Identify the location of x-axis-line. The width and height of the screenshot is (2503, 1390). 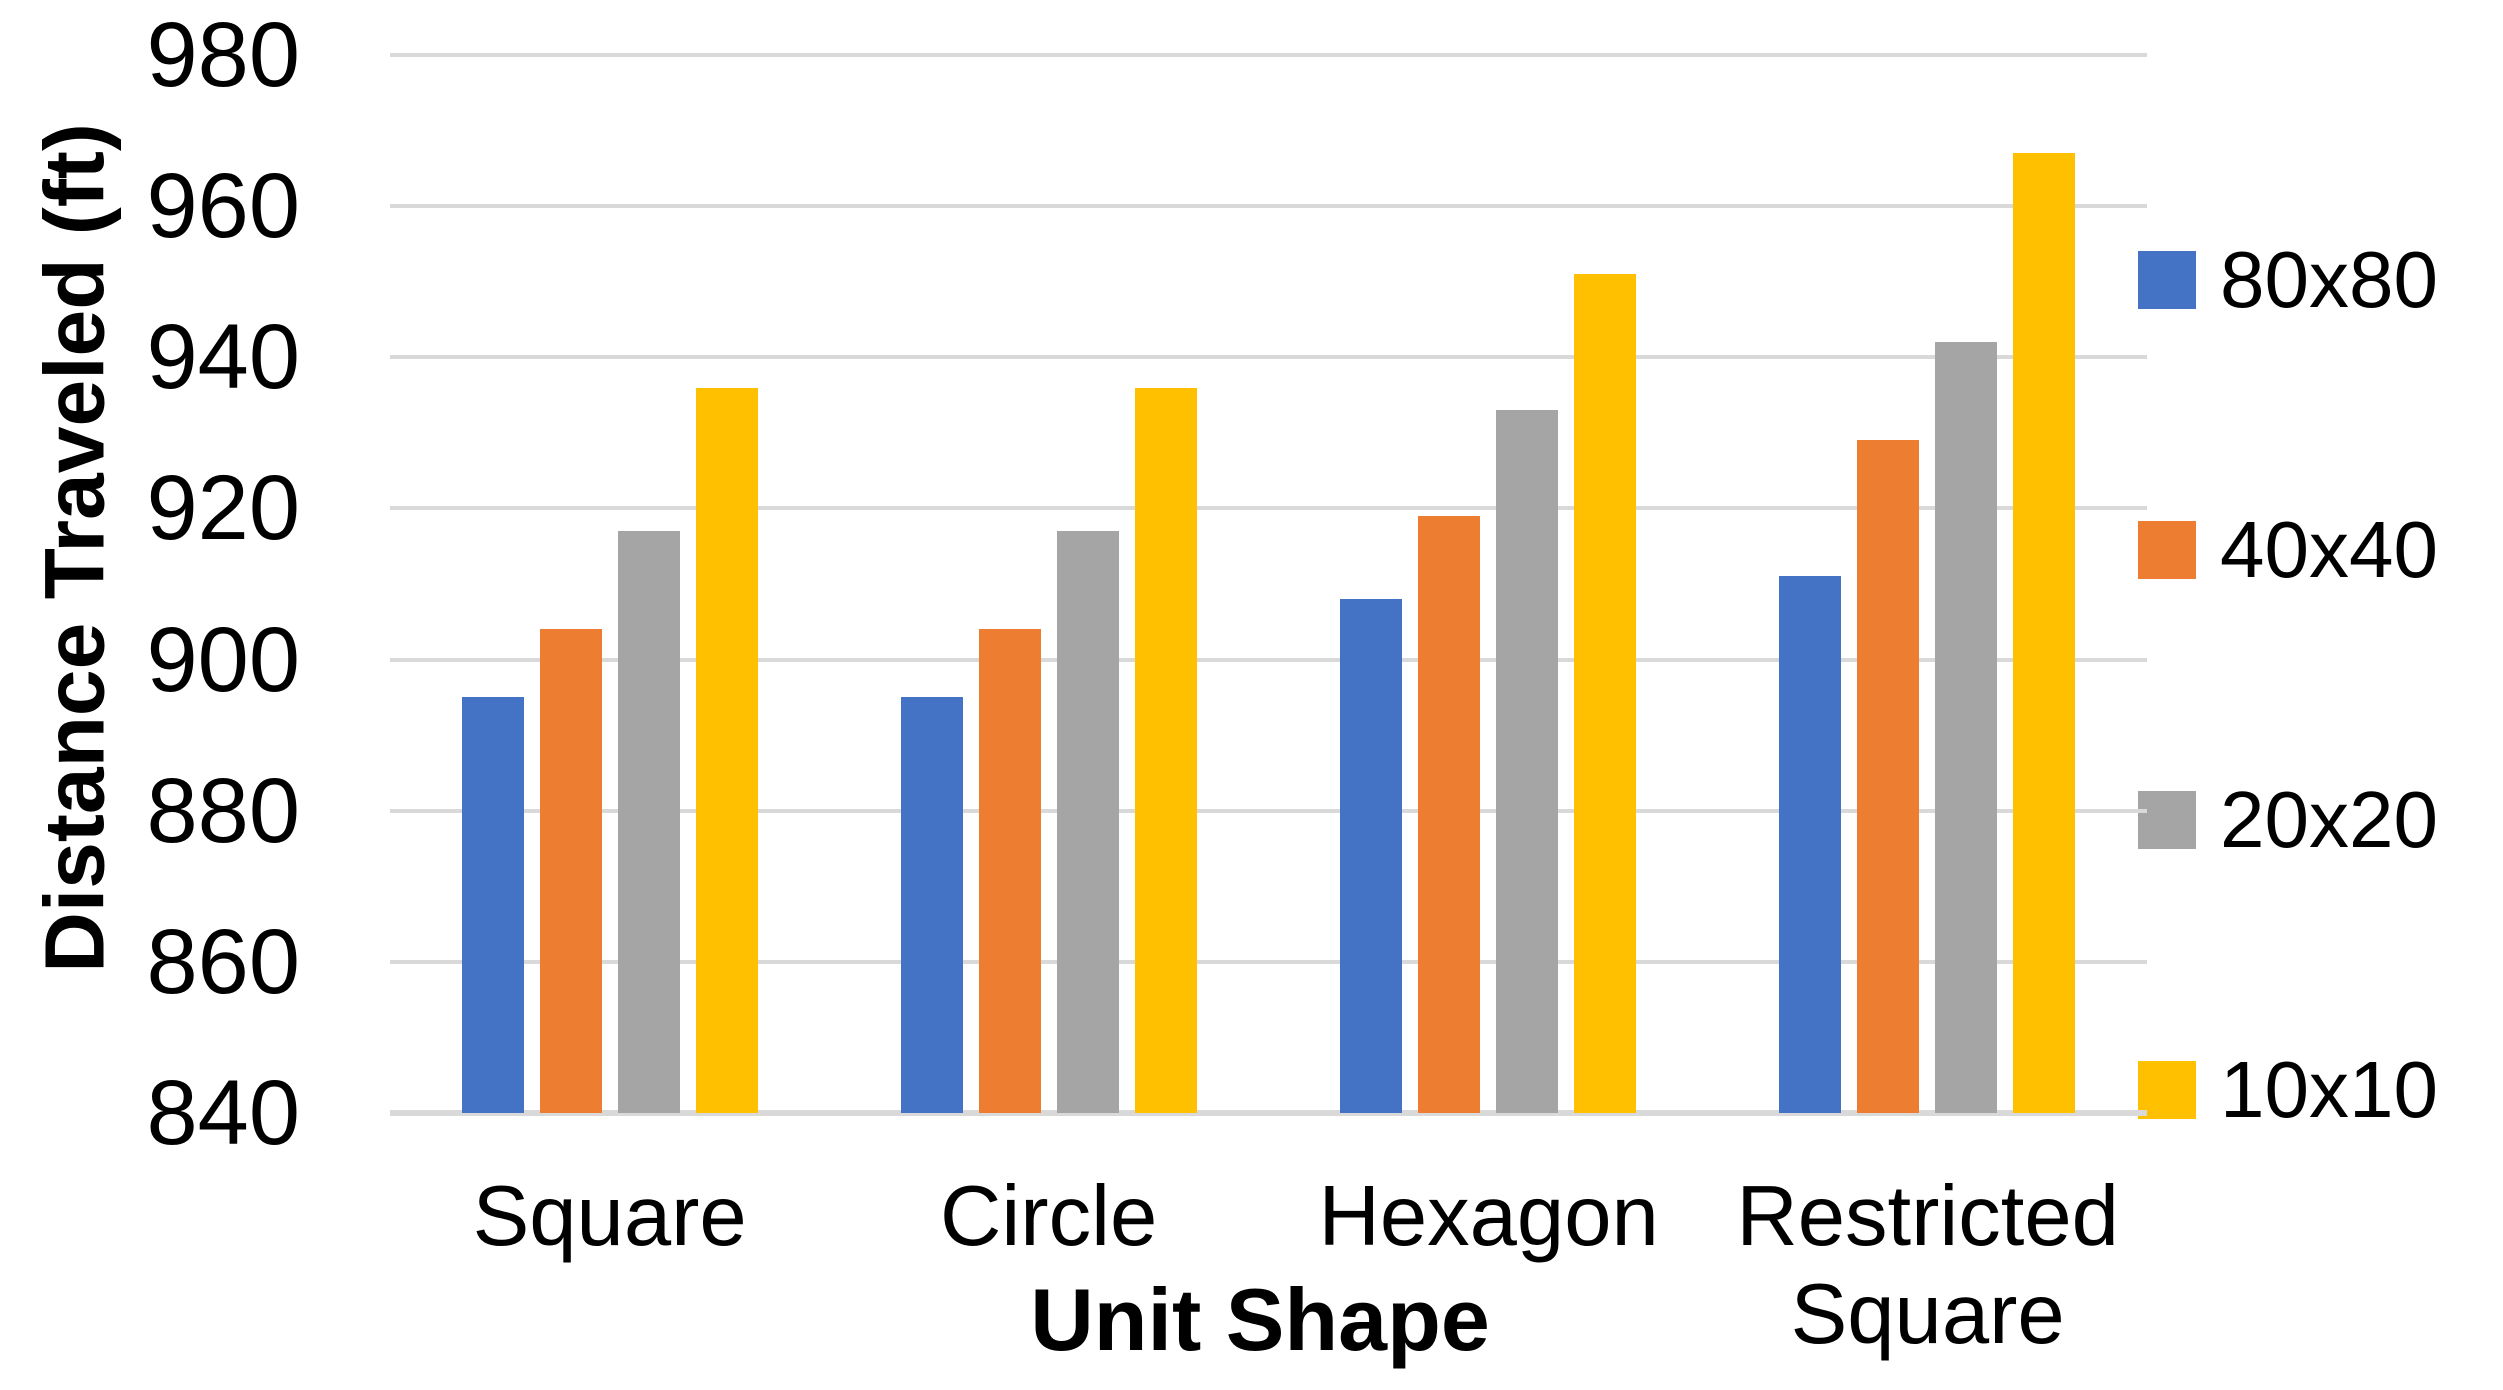
(1268, 1113).